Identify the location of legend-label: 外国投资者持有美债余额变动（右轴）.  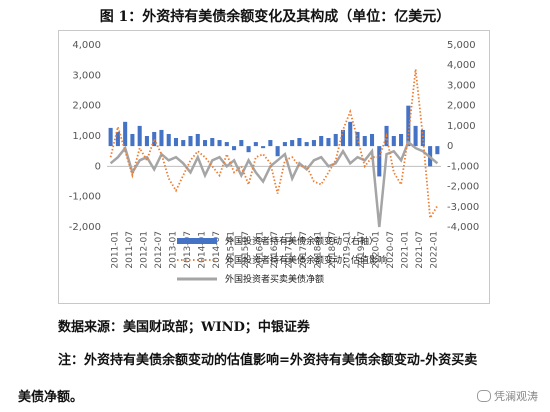
(301, 241).